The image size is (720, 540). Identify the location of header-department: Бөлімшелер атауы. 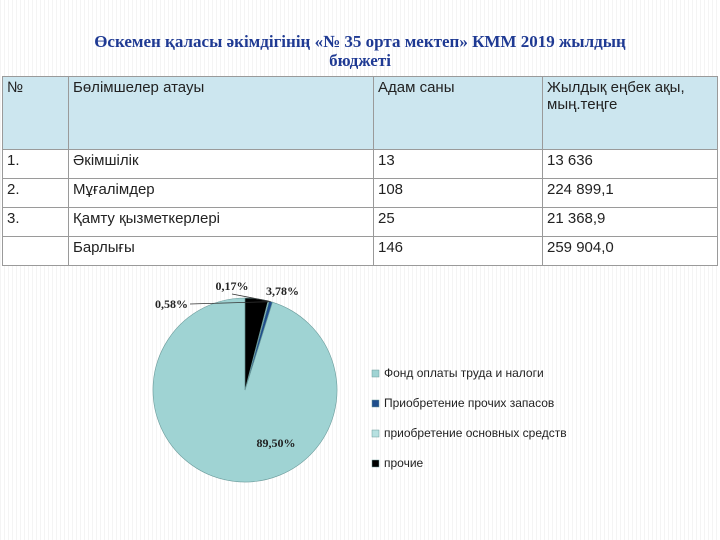
(221, 113).